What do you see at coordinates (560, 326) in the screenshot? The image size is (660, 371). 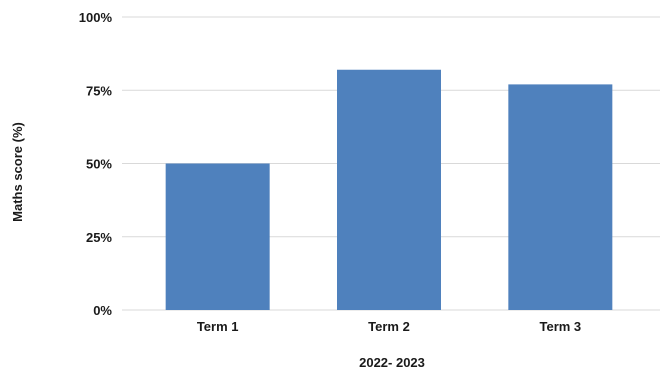 I see `x-tick-label: Term 3` at bounding box center [560, 326].